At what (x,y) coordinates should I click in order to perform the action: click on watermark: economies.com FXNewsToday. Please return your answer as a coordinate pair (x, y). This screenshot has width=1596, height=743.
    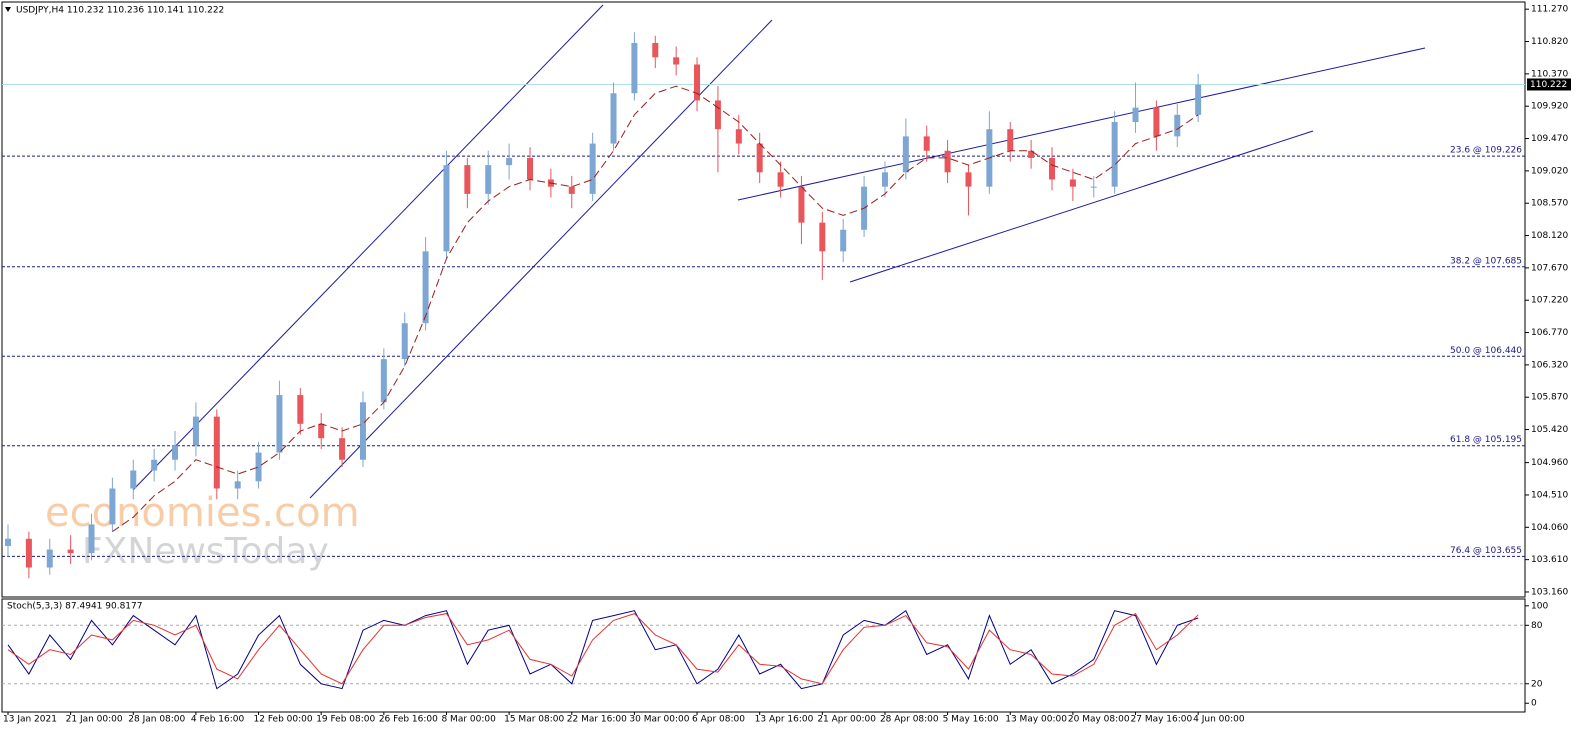
    Looking at the image, I should click on (202, 531).